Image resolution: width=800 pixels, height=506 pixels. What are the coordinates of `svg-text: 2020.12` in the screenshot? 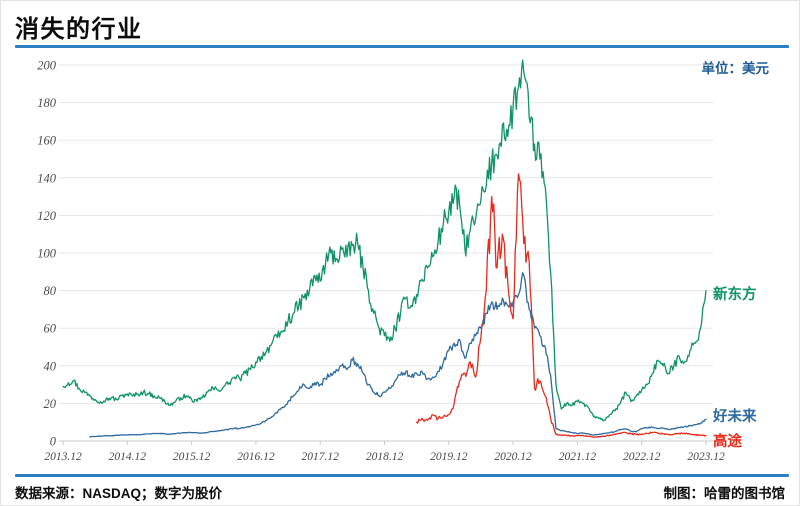 It's located at (513, 457).